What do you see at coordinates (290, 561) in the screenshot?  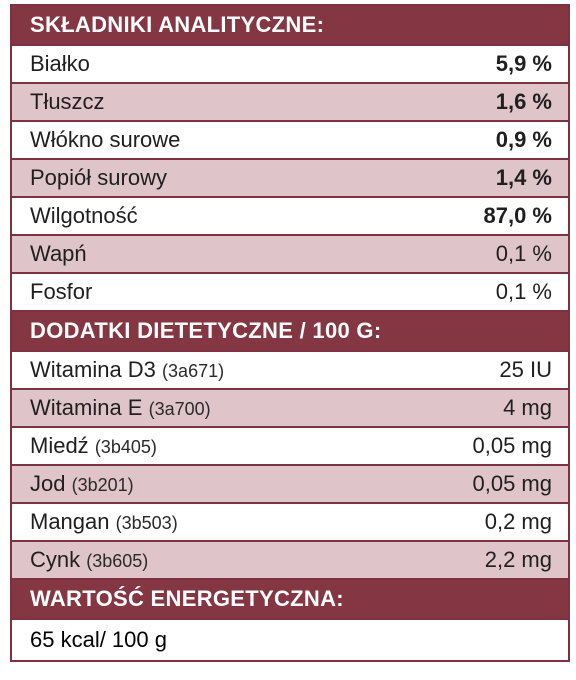 I see `additive-row: Cynk (3b605) 2,2 mg` at bounding box center [290, 561].